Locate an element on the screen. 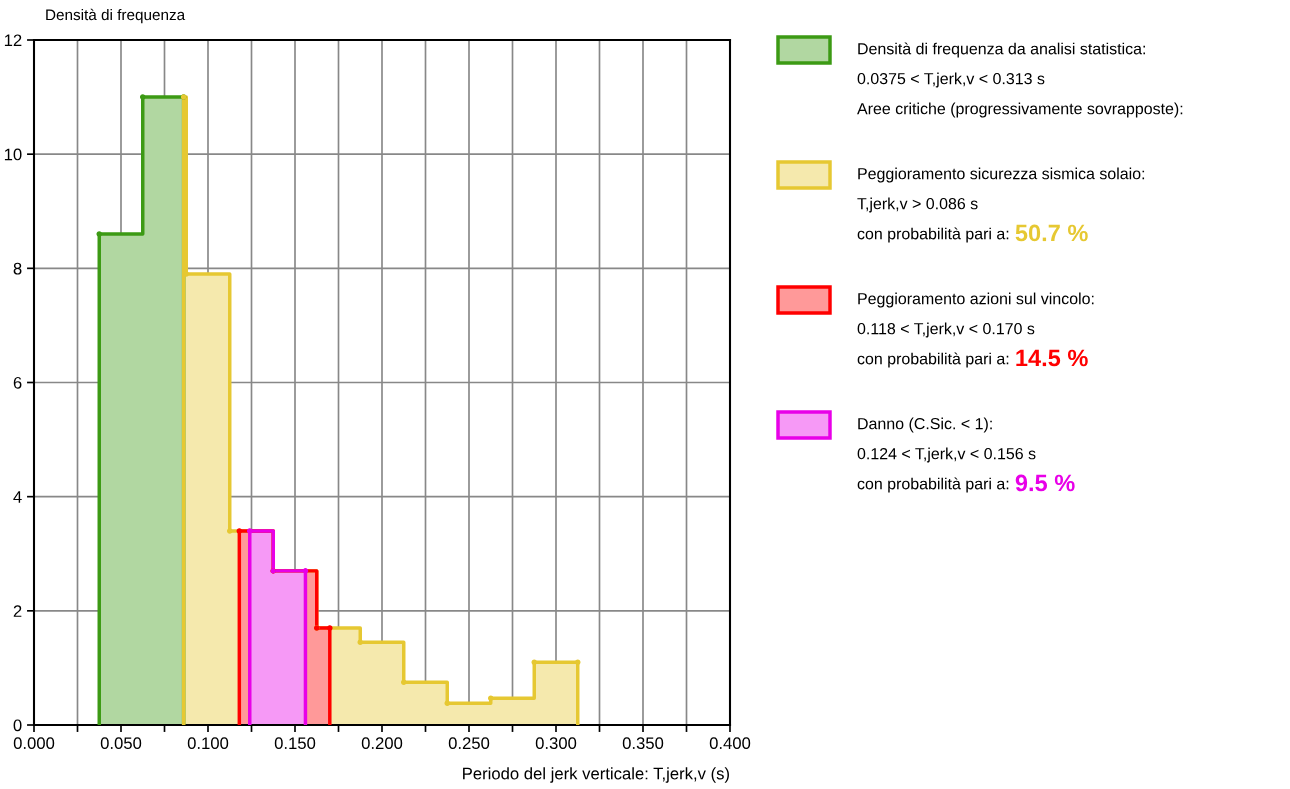 The height and width of the screenshot is (789, 1290). y-tick-label: 0 is located at coordinates (17, 725).